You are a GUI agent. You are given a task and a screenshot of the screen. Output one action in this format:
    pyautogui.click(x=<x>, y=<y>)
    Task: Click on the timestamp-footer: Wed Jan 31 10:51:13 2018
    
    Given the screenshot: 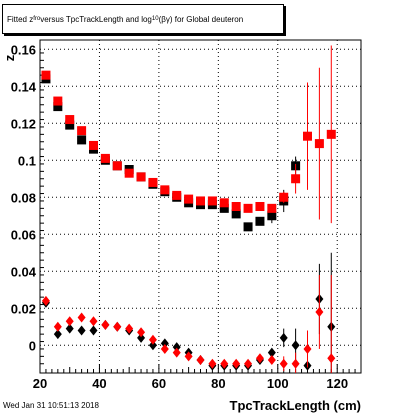 What is the action you would take?
    pyautogui.click(x=51, y=405)
    